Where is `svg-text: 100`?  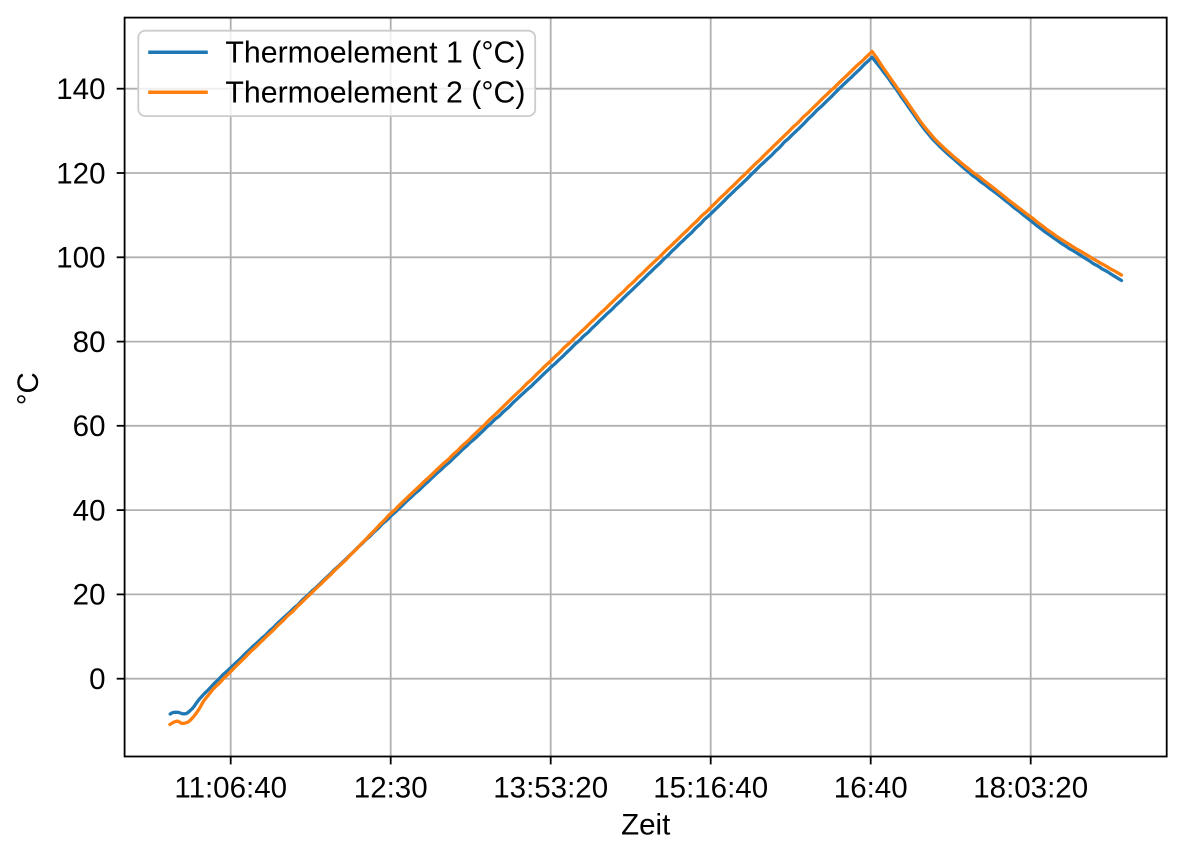 svg-text: 100 is located at coordinates (80, 258).